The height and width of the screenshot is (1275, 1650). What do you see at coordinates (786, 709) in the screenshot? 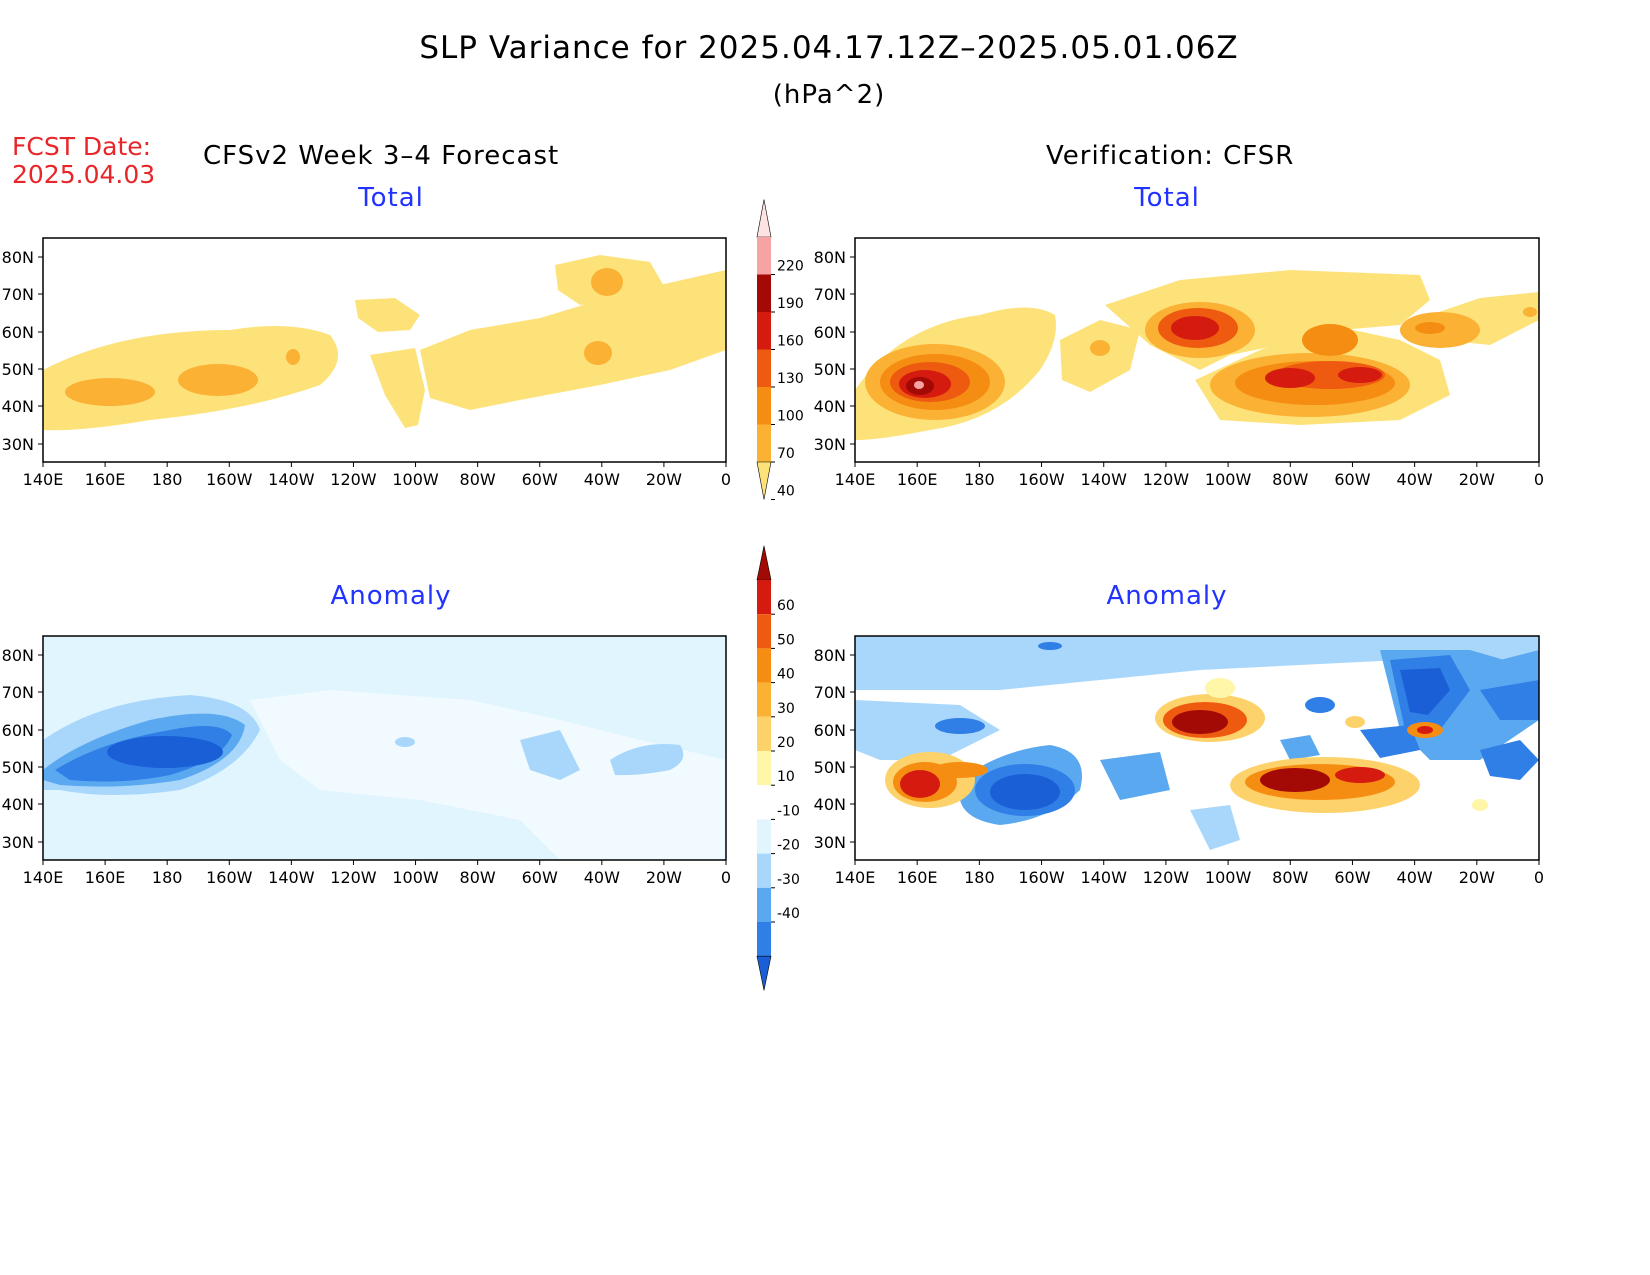
I see `anomaly-colorbar-label: 30` at bounding box center [786, 709].